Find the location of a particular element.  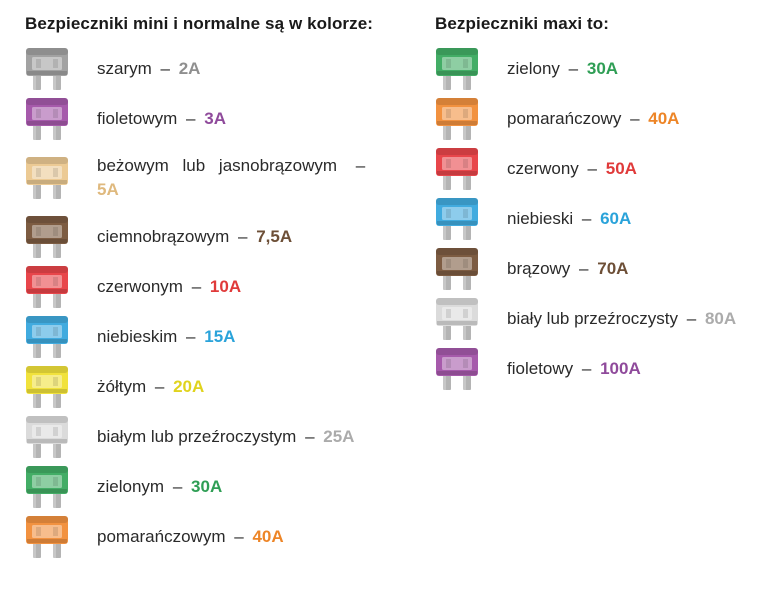

fuse-row-text: niebieski – 60A is located at coordinates (569, 219).